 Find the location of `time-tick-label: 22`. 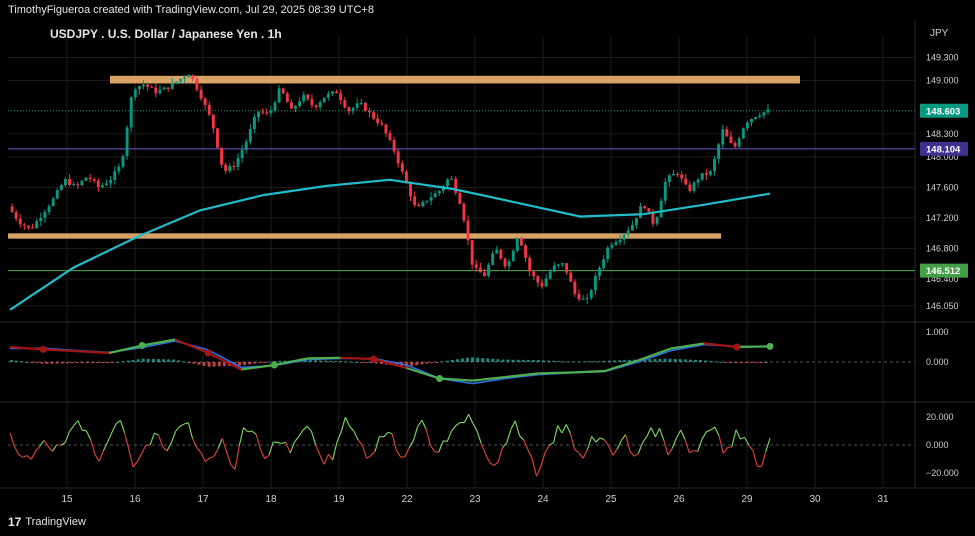

time-tick-label: 22 is located at coordinates (407, 499).